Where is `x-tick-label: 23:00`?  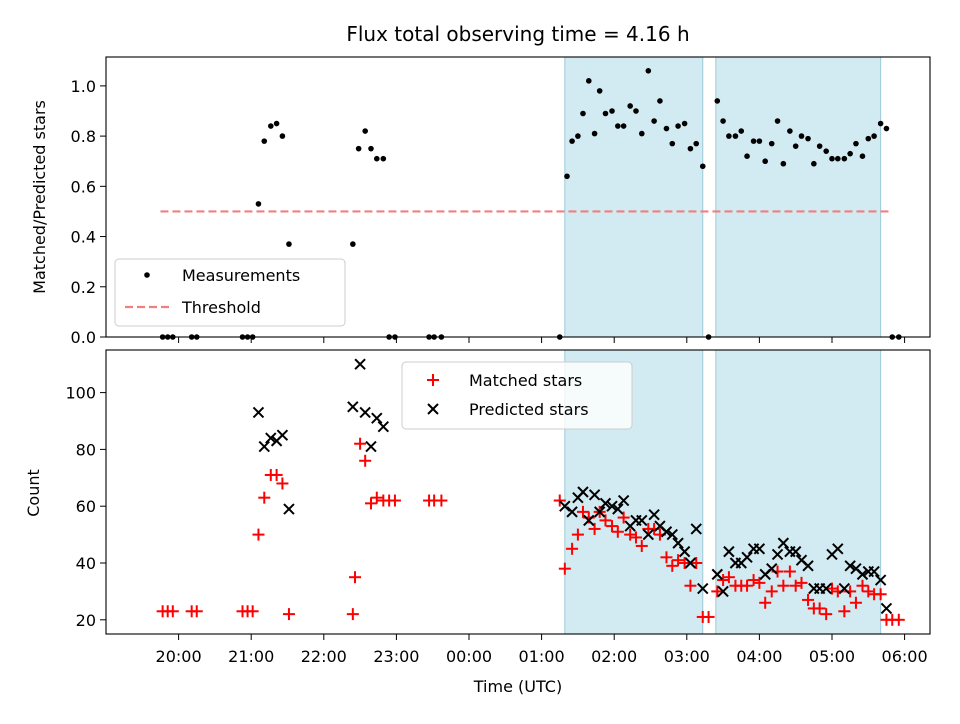 x-tick-label: 23:00 is located at coordinates (396, 656).